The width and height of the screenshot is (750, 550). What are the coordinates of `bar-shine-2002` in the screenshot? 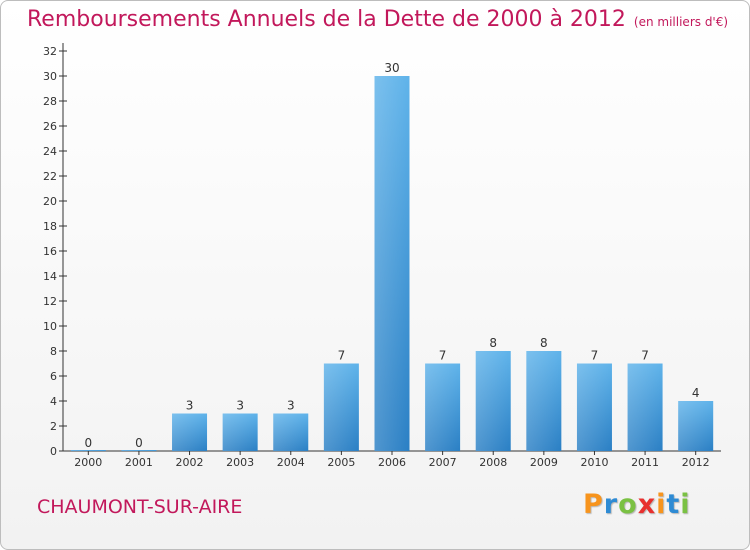 It's located at (190, 432).